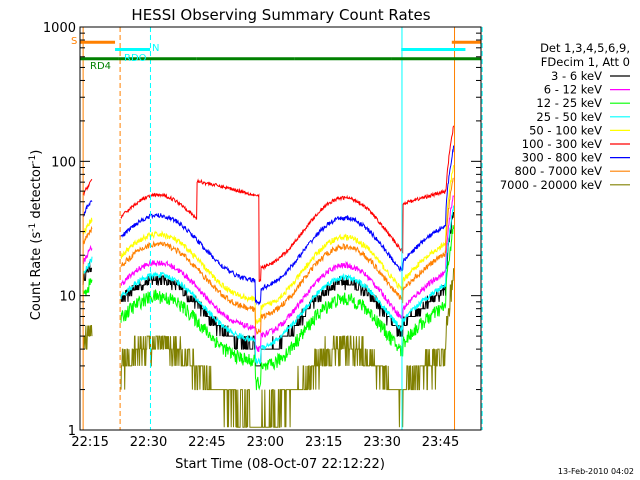 Image resolution: width=640 pixels, height=480 pixels. What do you see at coordinates (562, 158) in the screenshot?
I see `legend-label-7: 300 - 800 keV` at bounding box center [562, 158].